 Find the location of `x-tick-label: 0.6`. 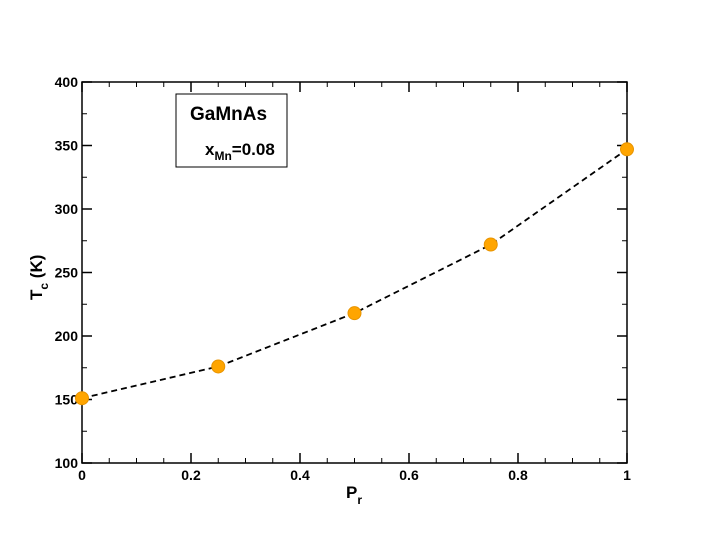

x-tick-label: 0.6 is located at coordinates (409, 475).